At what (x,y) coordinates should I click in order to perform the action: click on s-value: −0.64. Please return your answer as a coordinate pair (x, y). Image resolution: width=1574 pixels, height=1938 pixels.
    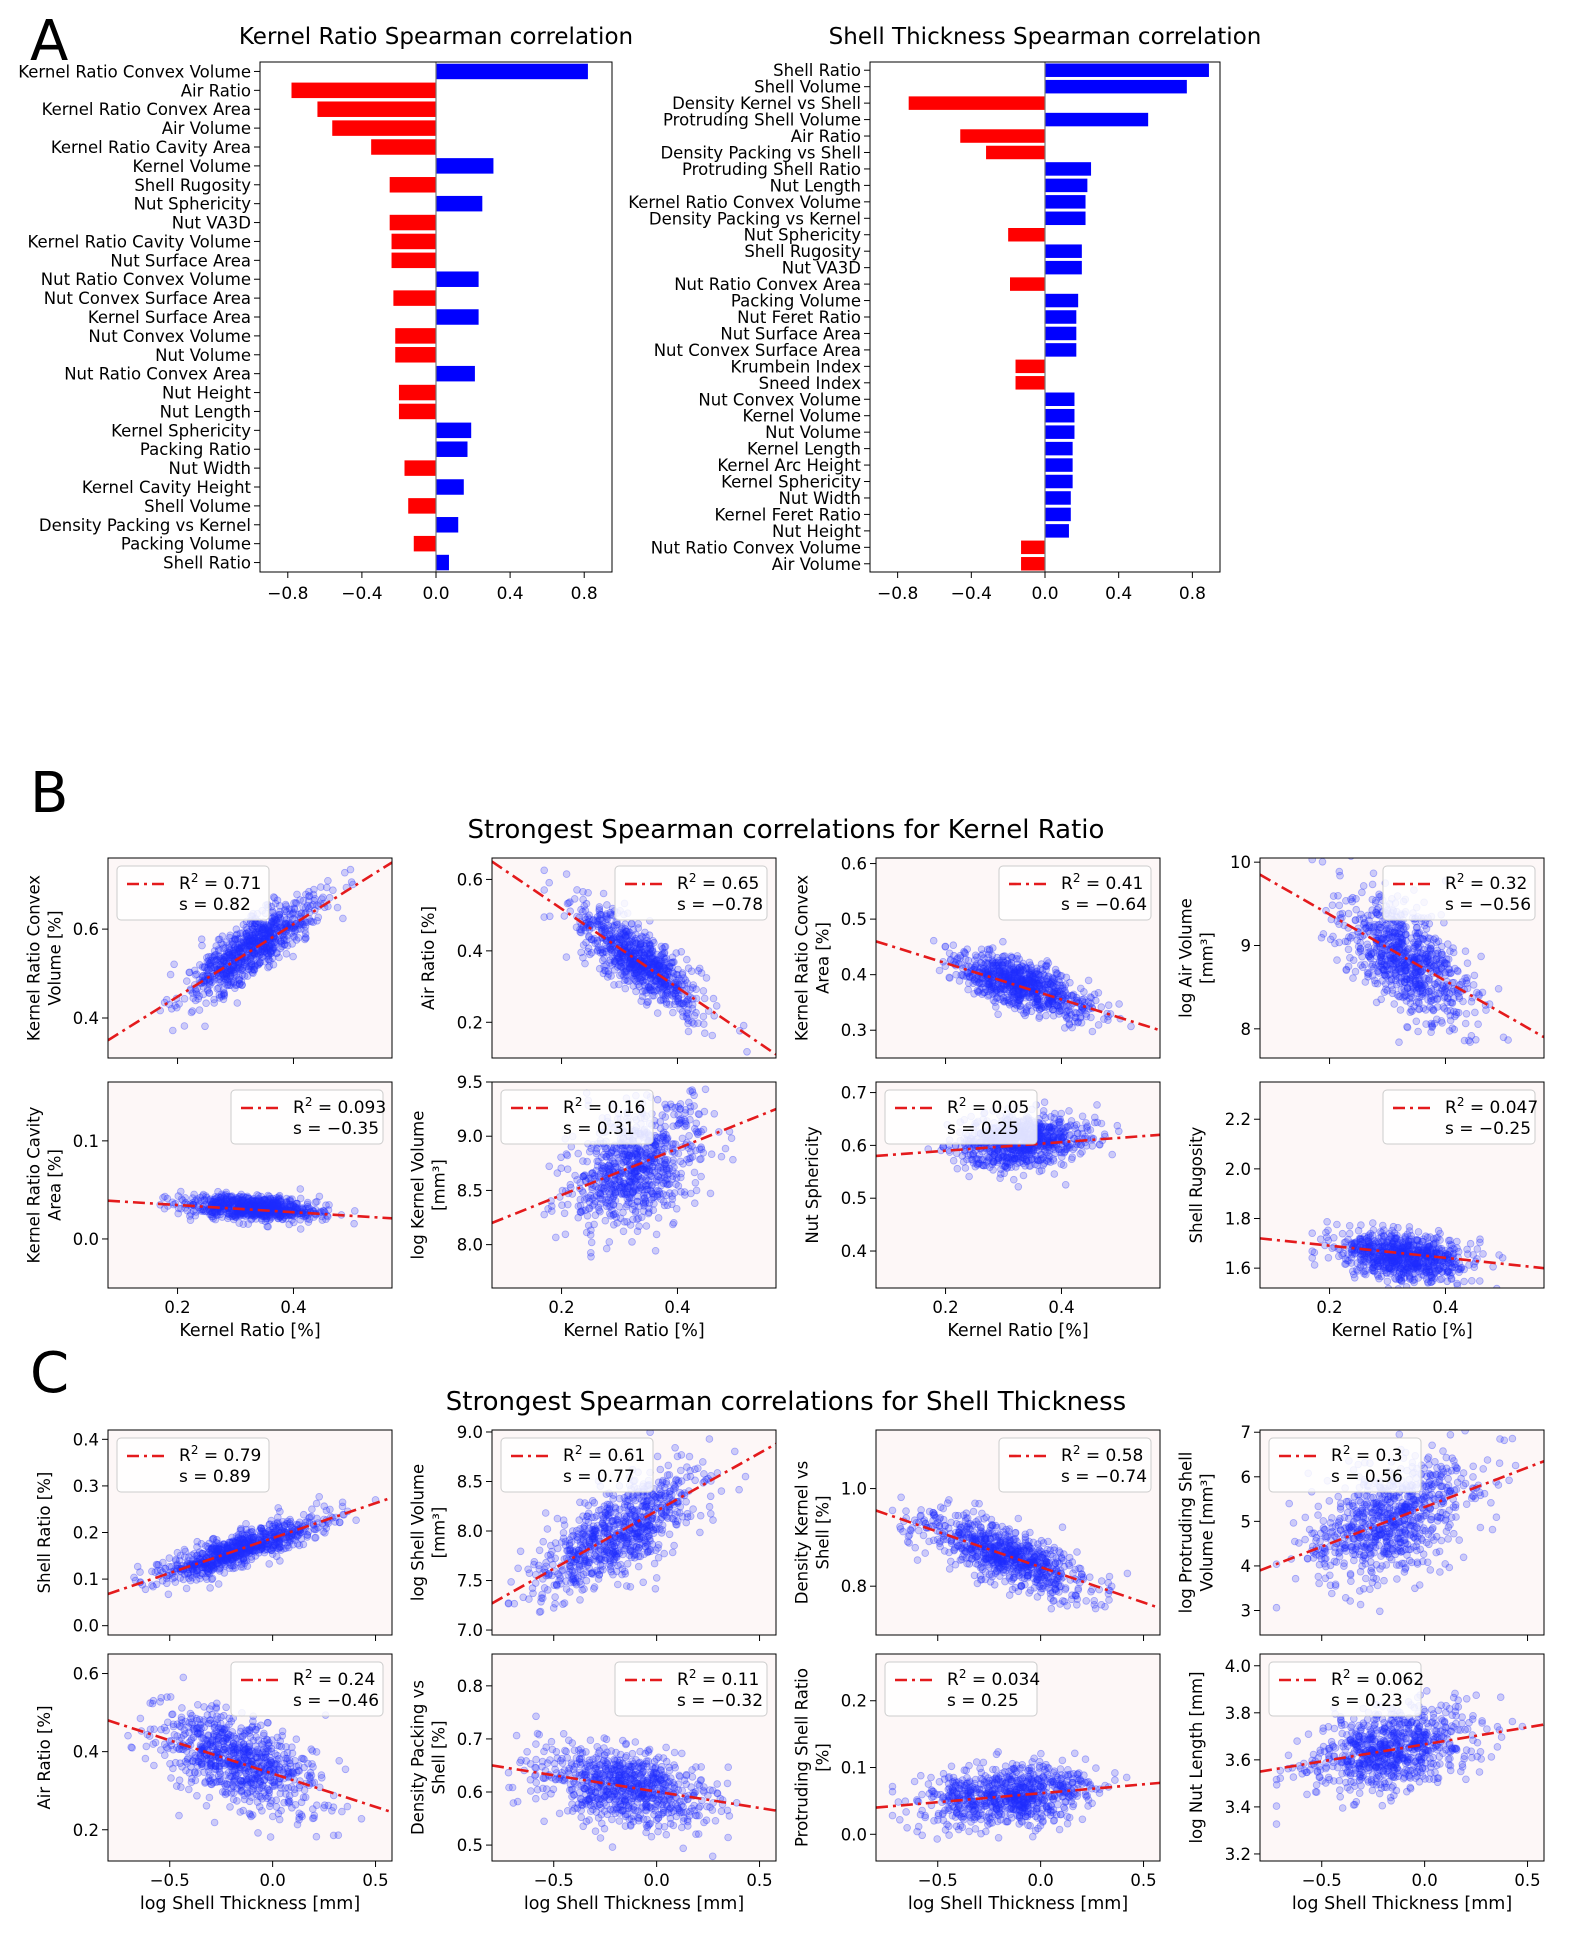
    Looking at the image, I should click on (1121, 905).